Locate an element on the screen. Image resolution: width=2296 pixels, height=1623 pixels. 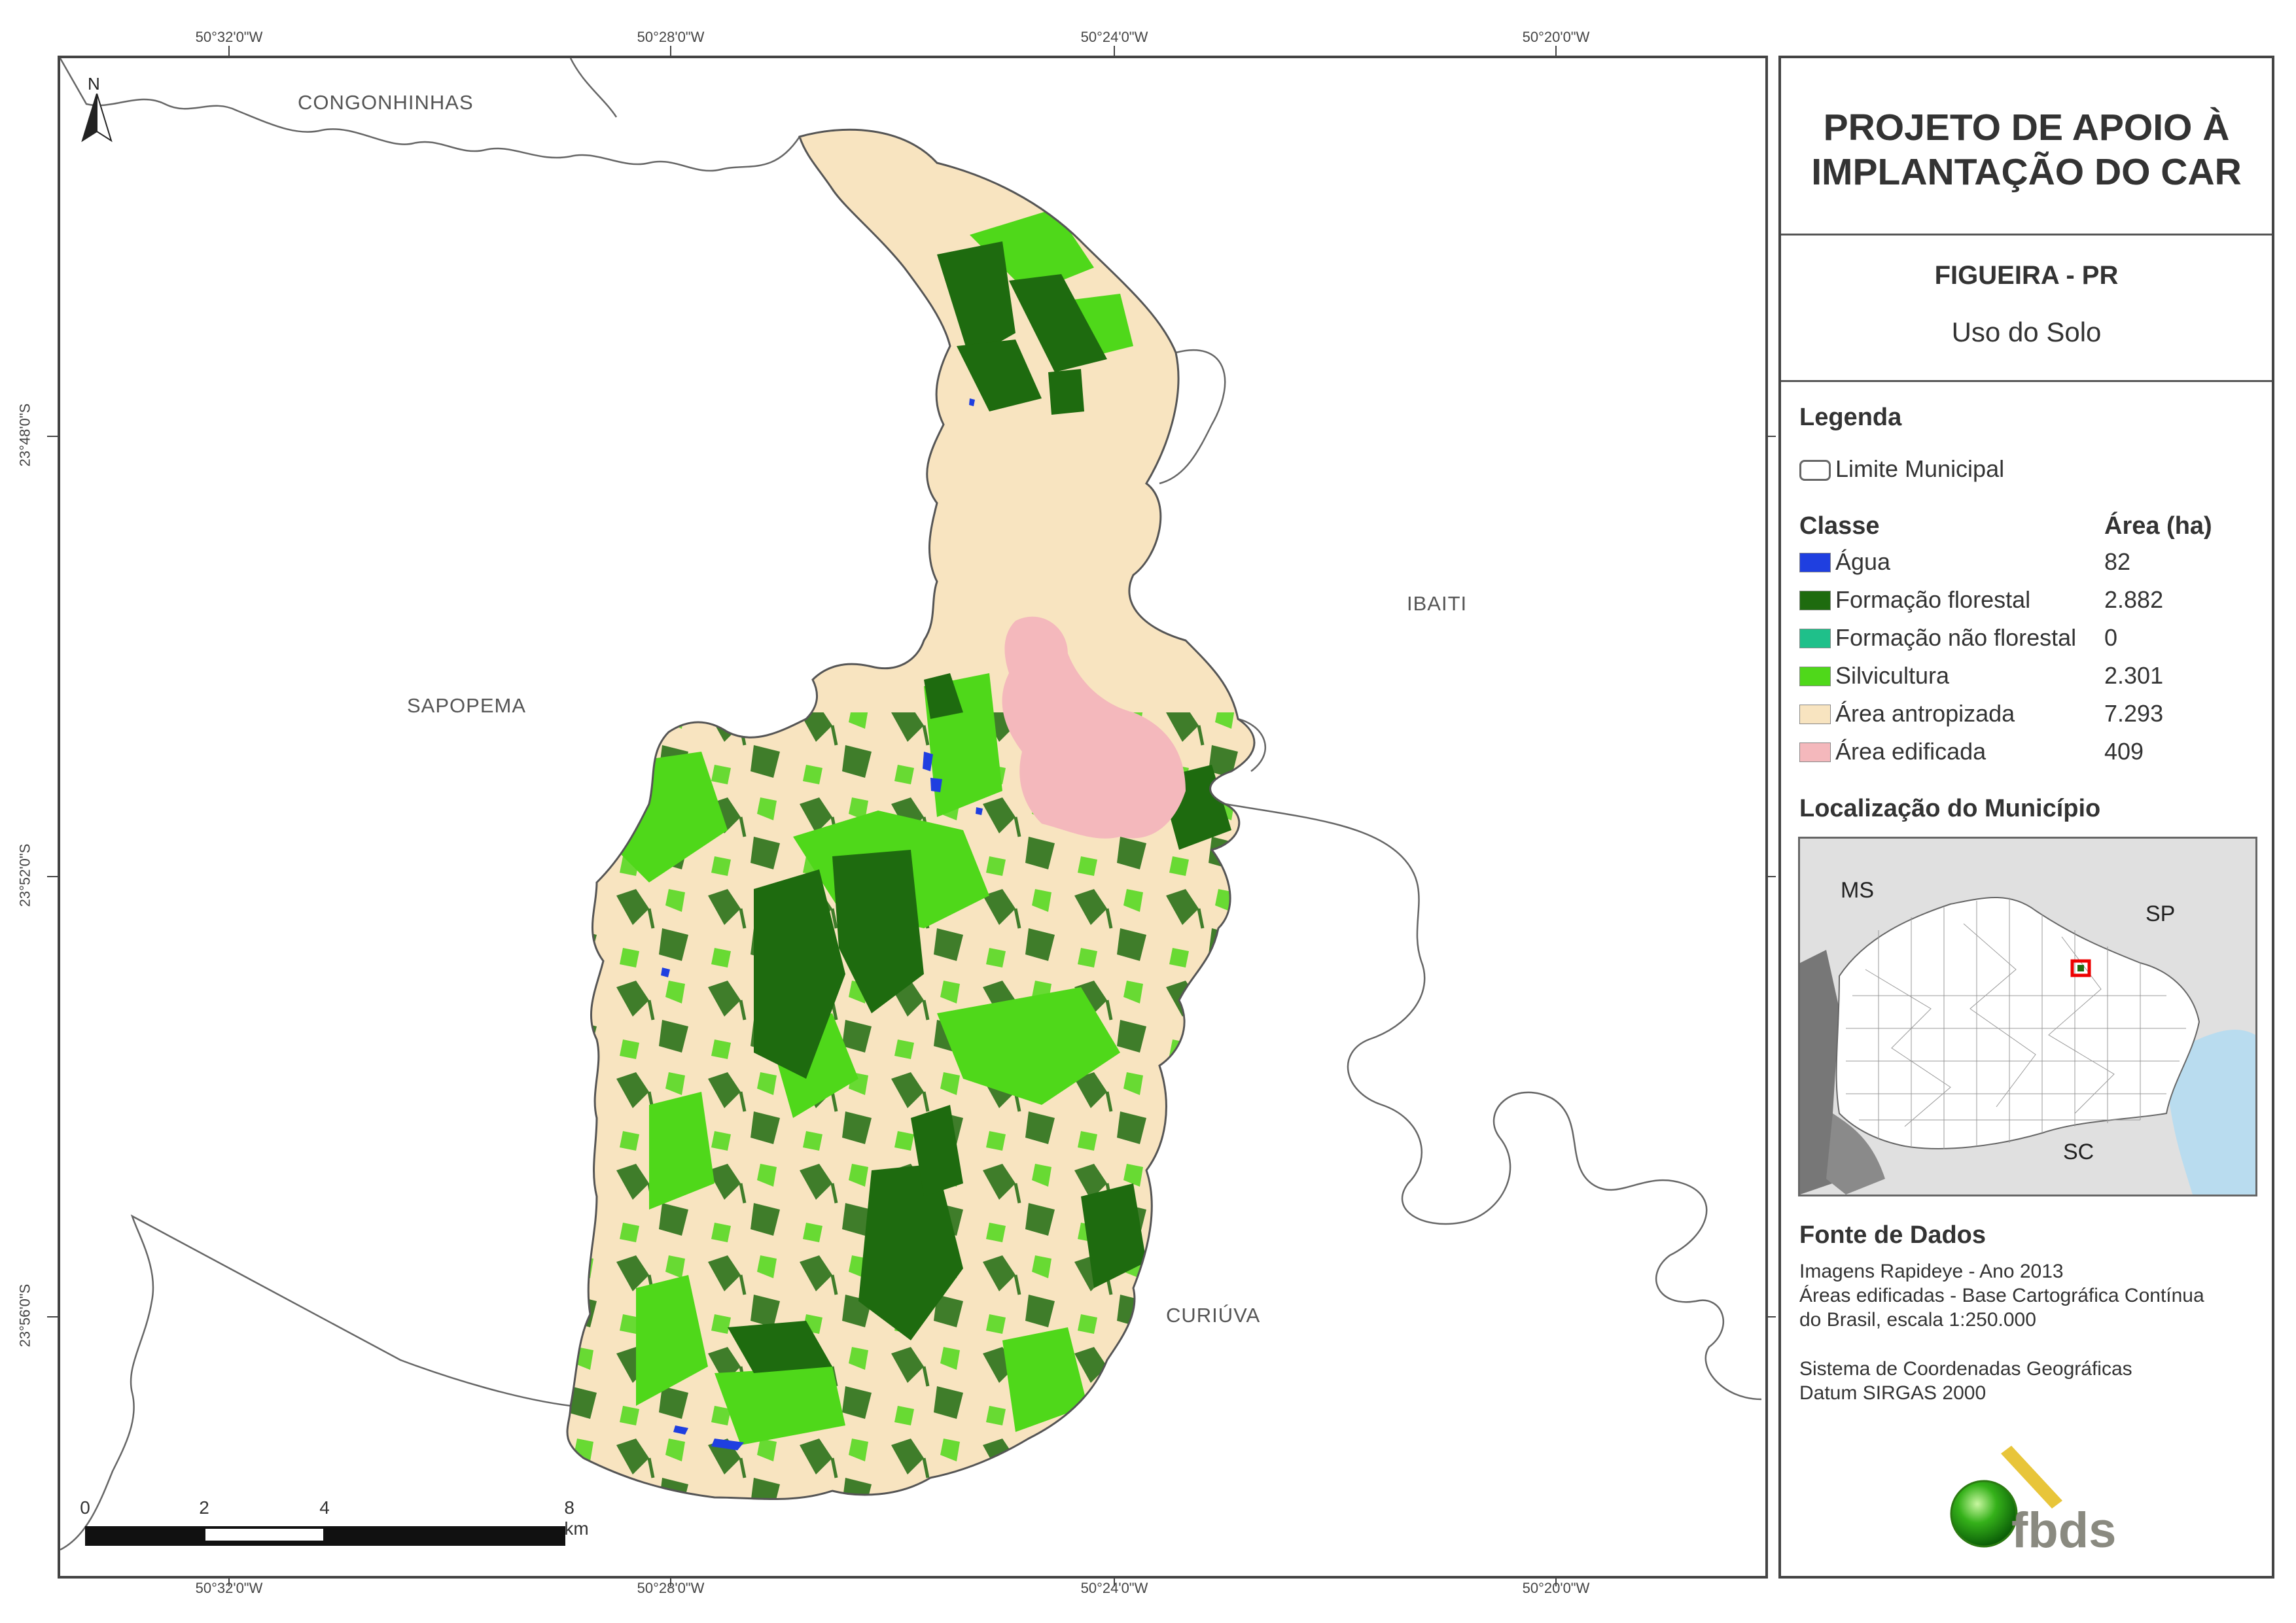
class-area: 0 is located at coordinates (2111, 637).